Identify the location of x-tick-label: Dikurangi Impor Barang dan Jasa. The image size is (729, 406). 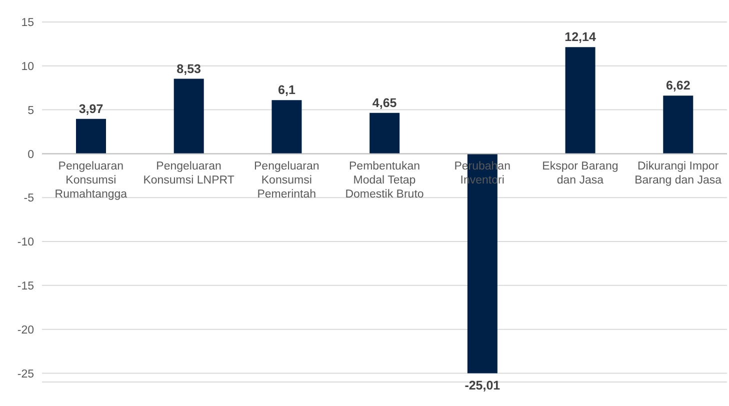
(678, 173).